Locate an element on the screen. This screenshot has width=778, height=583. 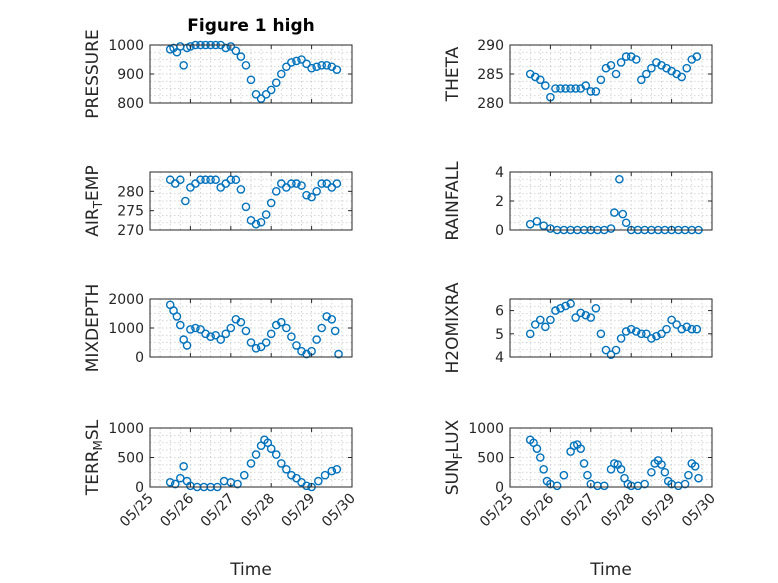
axes-frame is located at coordinates (251, 201).